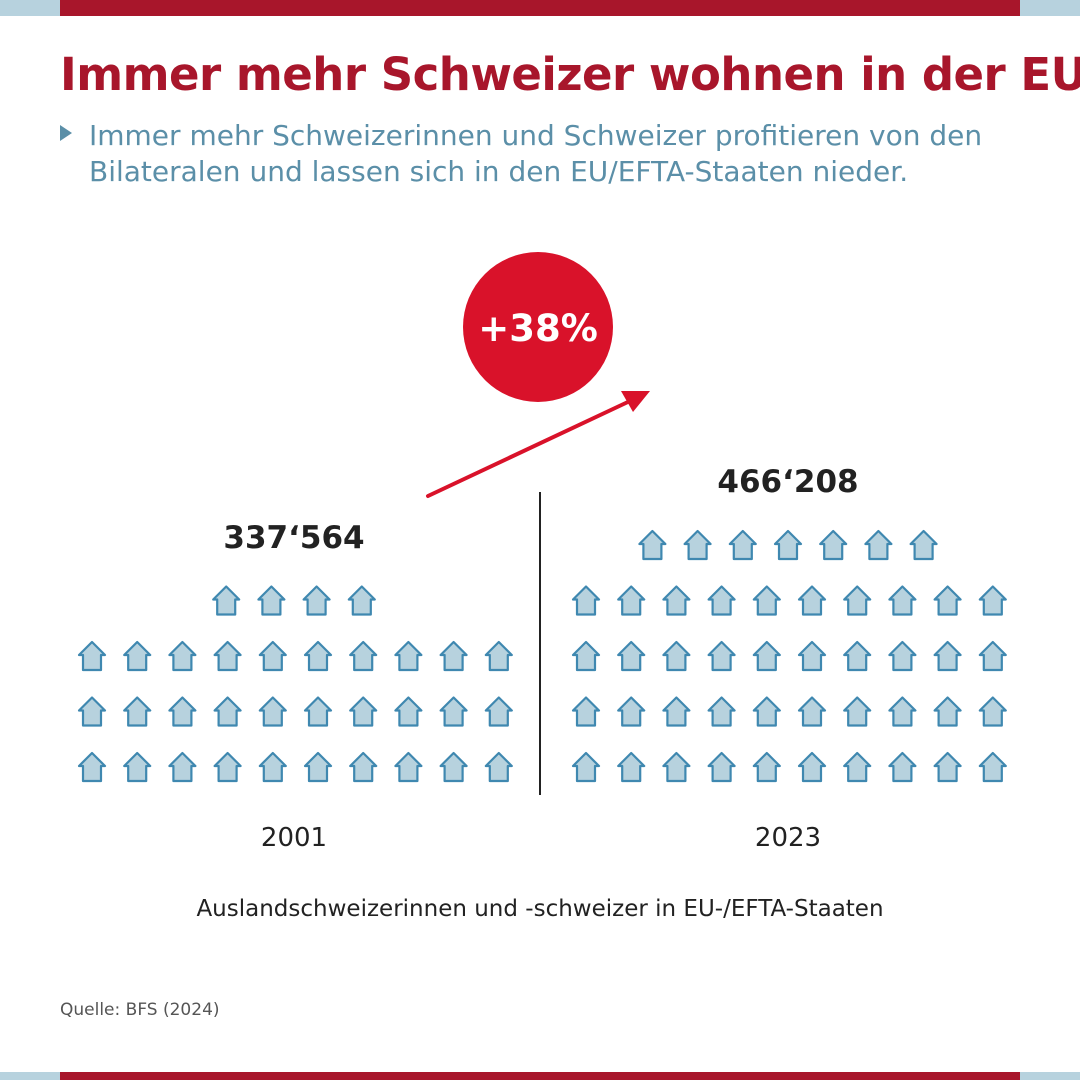 The image size is (1080, 1080). I want to click on value-label: 337‘564, so click(293, 538).